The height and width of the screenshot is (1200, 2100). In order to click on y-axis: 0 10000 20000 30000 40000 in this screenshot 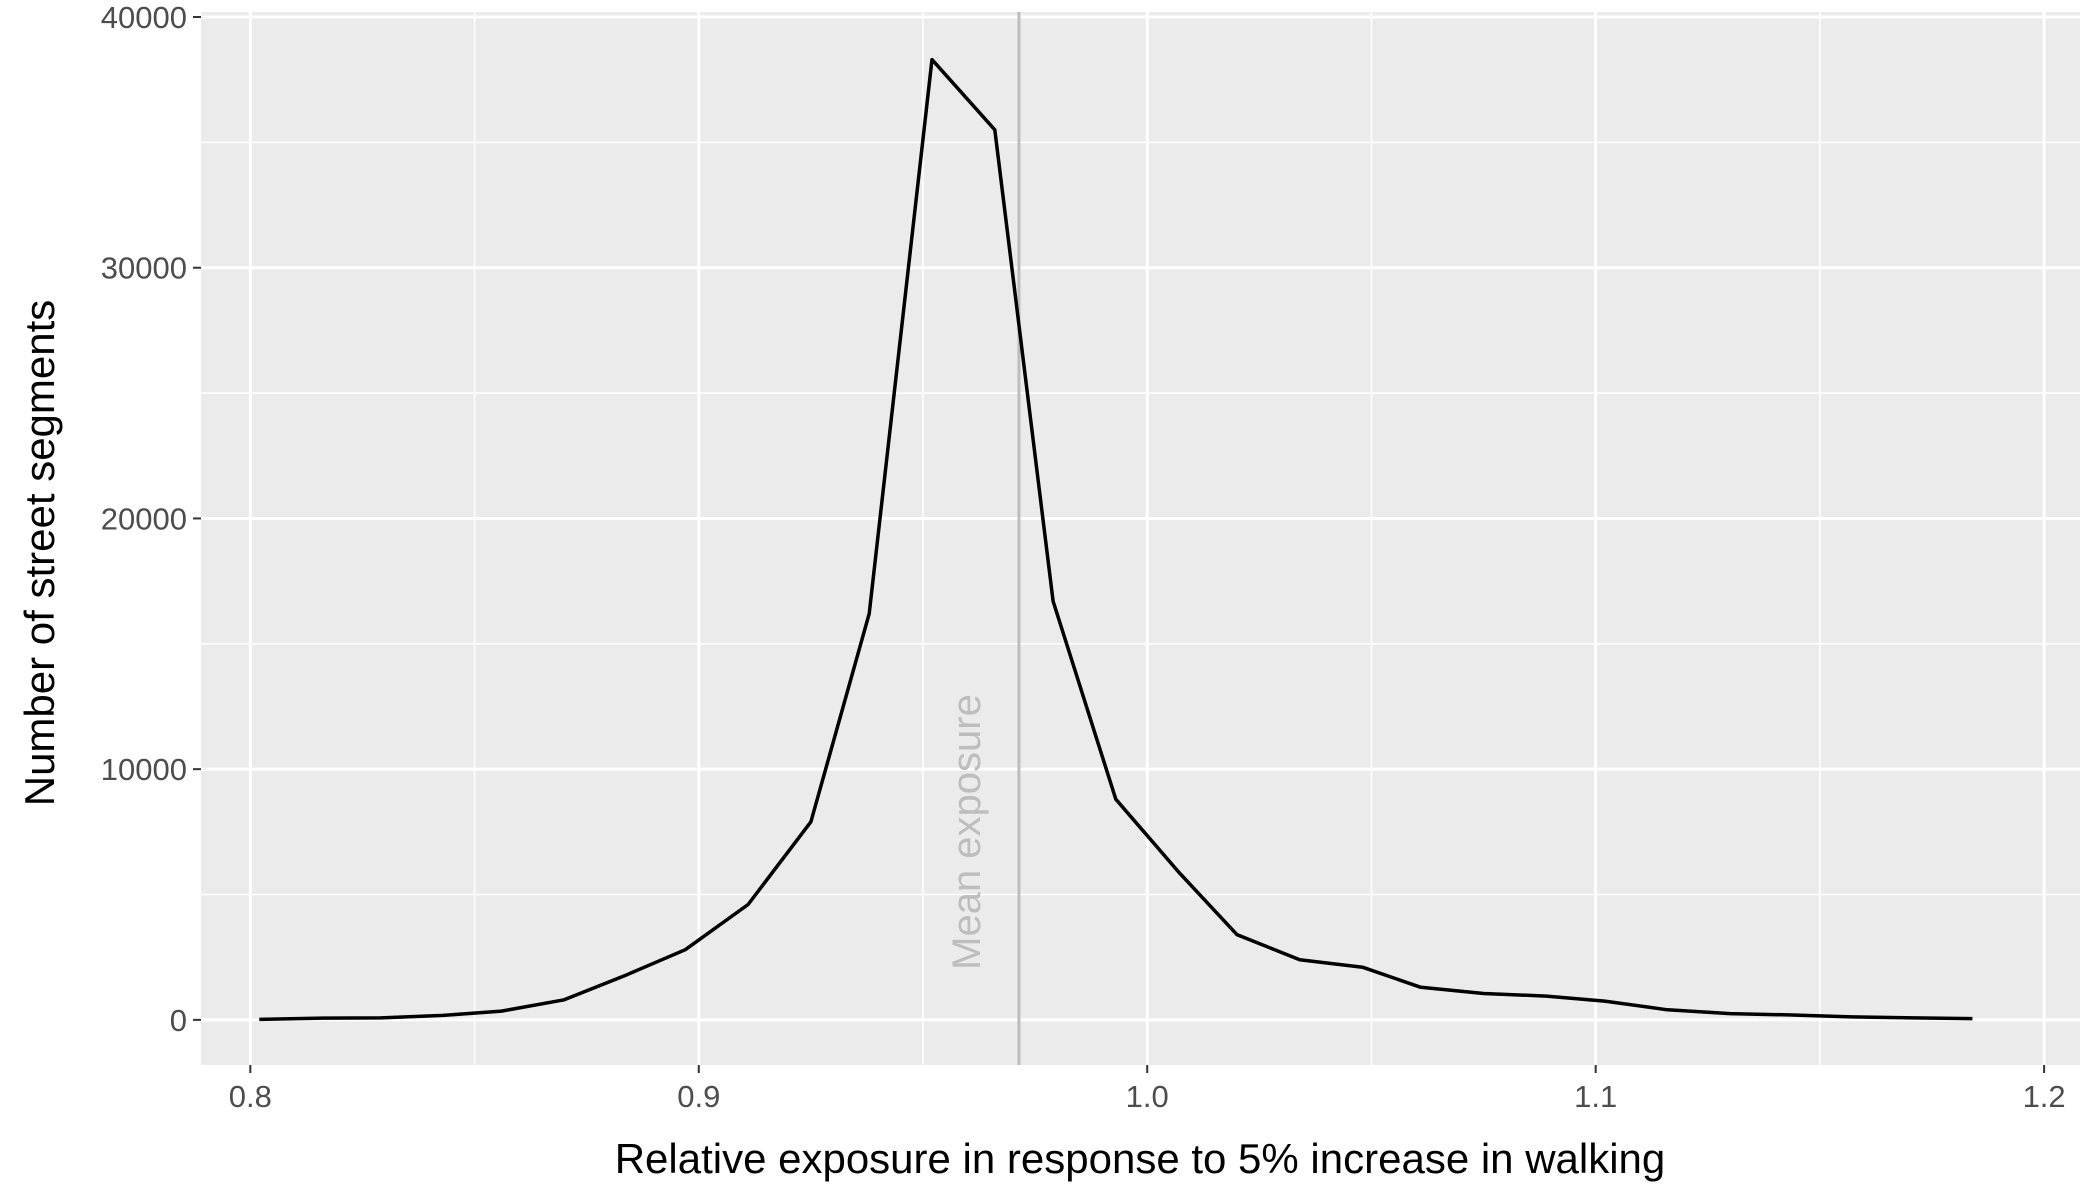, I will do `click(151, 519)`.